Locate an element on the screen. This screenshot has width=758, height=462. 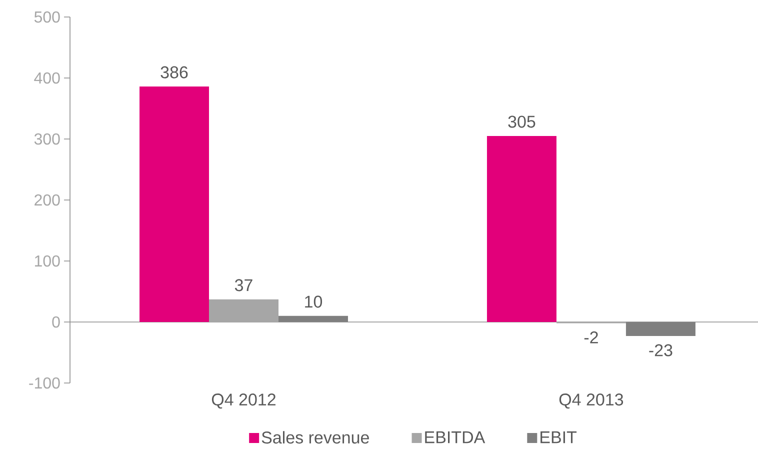
data-label: 305 is located at coordinates (522, 122).